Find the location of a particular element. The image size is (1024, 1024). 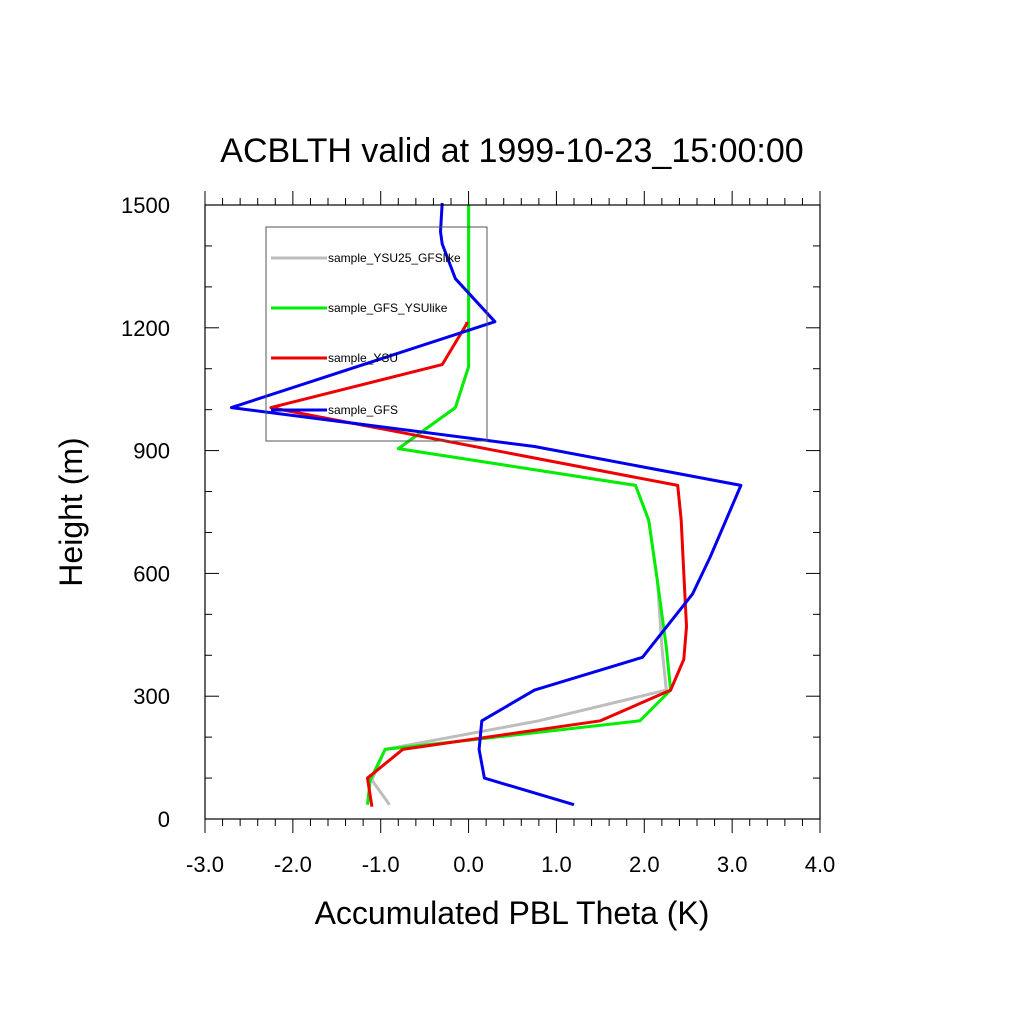

y-tick-label: 900 is located at coordinates (151, 451).